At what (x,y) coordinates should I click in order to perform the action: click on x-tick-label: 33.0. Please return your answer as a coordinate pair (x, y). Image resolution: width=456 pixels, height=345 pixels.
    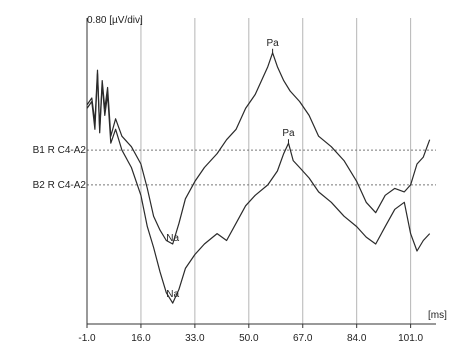
    Looking at the image, I should click on (195, 338).